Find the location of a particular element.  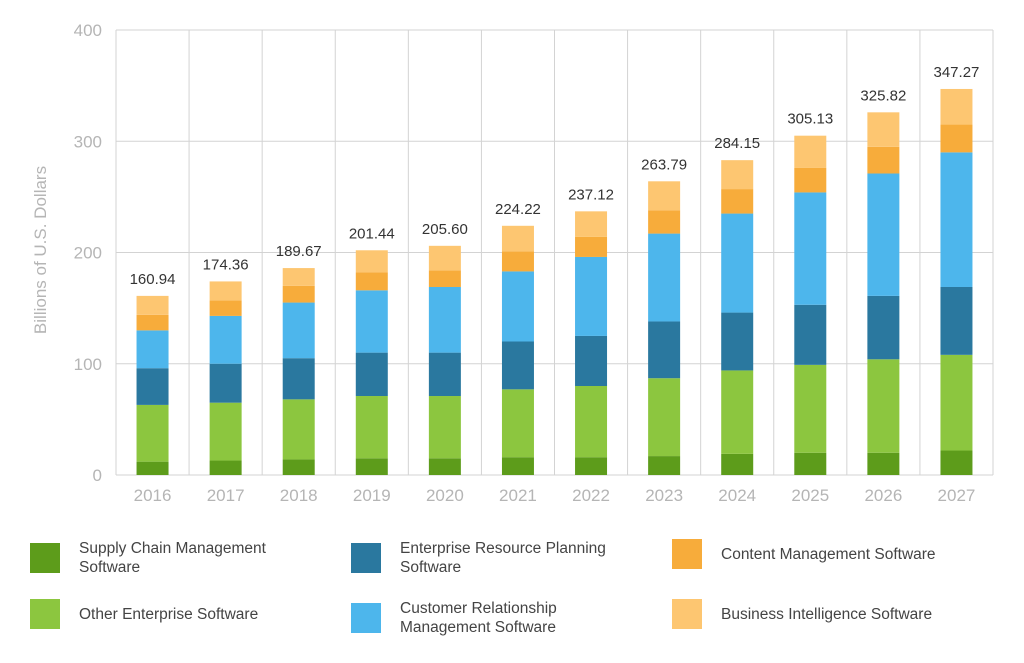

bar-total-label: 325.82 is located at coordinates (883, 95).